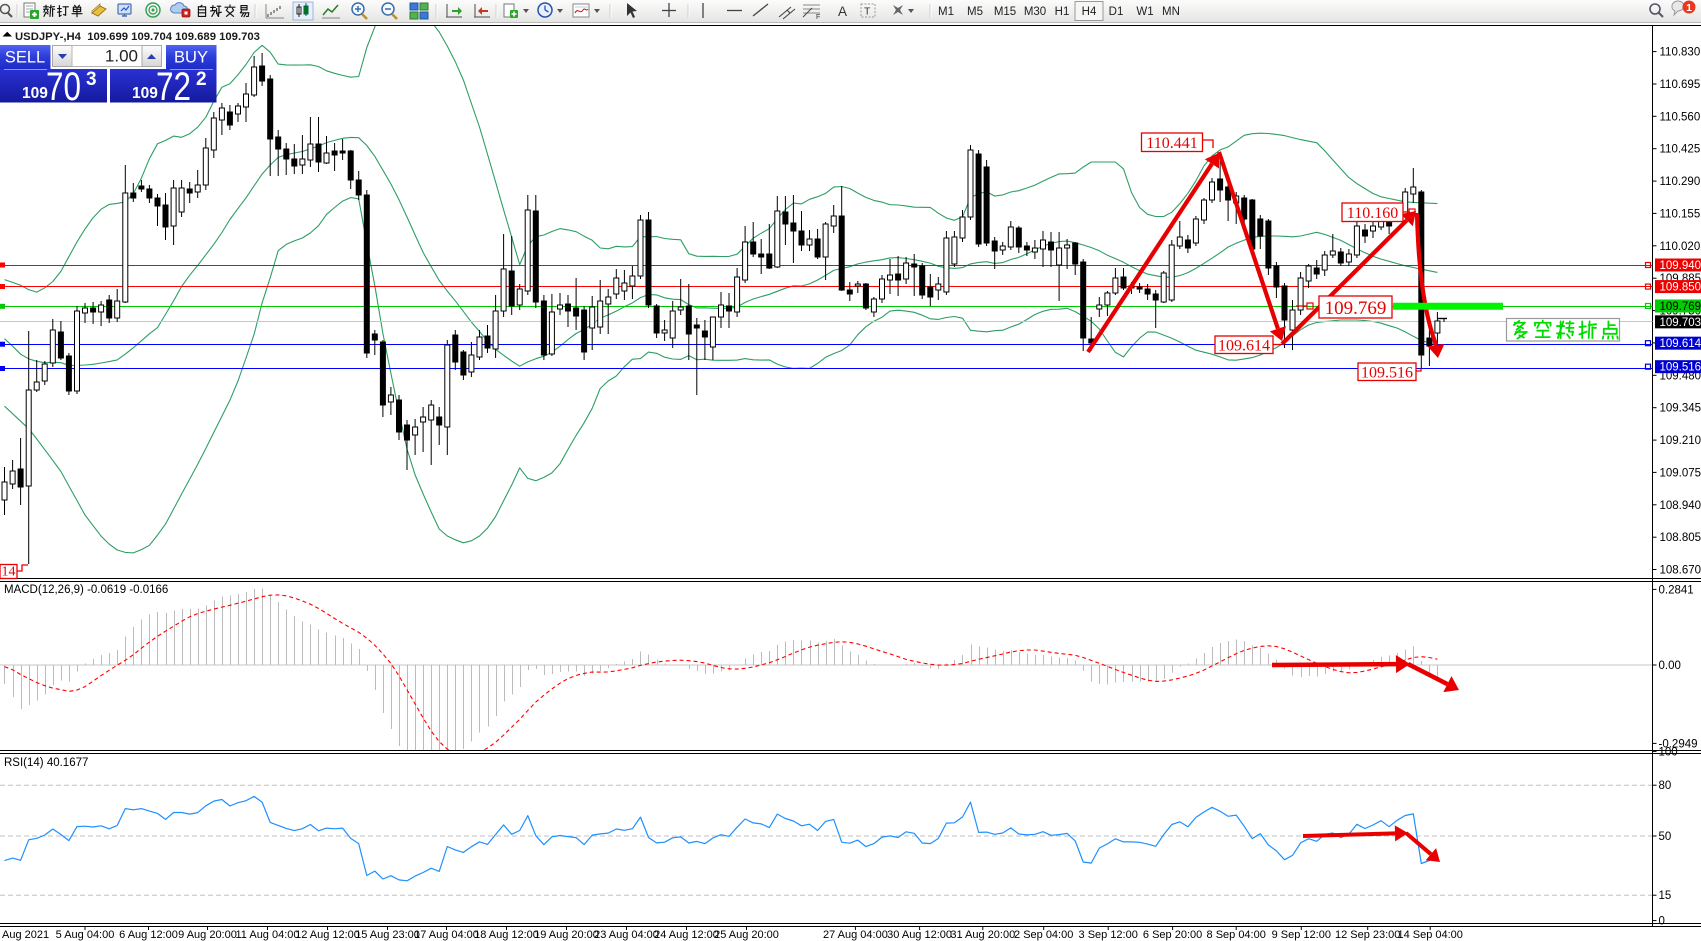 The width and height of the screenshot is (1701, 941). I want to click on svg-text: 30 Aug 12:00, so click(919, 935).